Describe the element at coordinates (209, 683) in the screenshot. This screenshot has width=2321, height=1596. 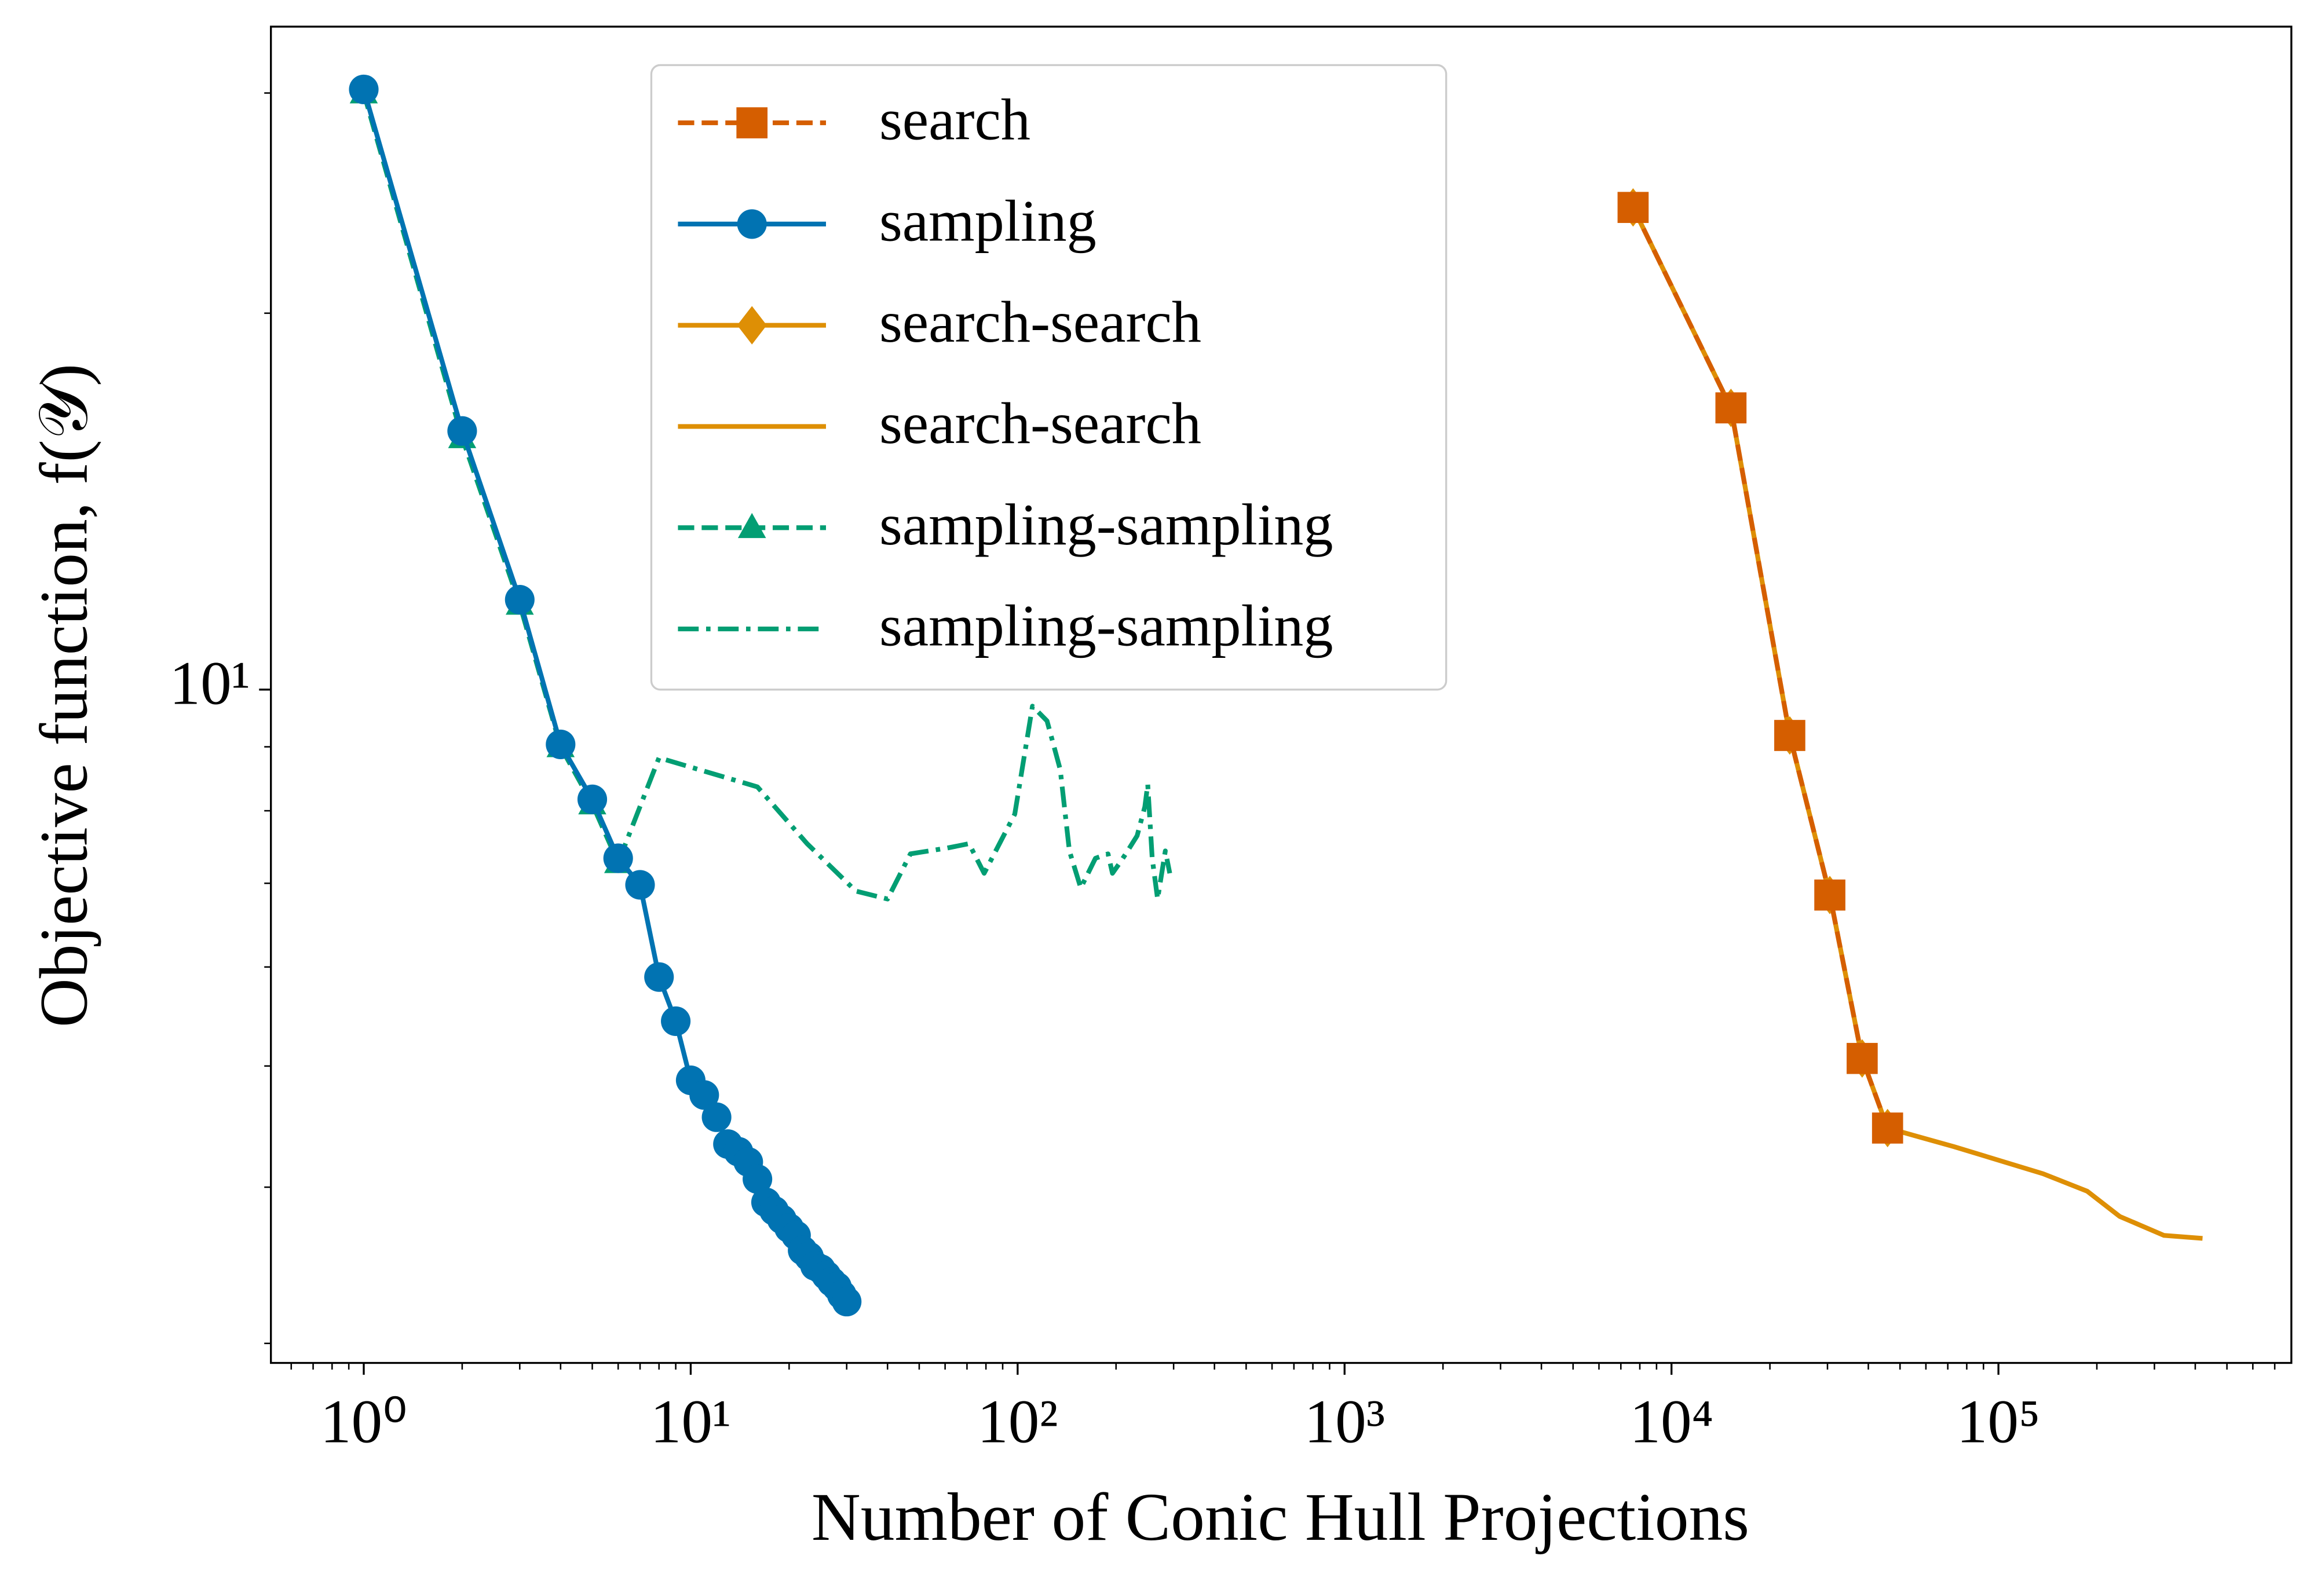
I see `y-tick-label: 10¹` at that location.